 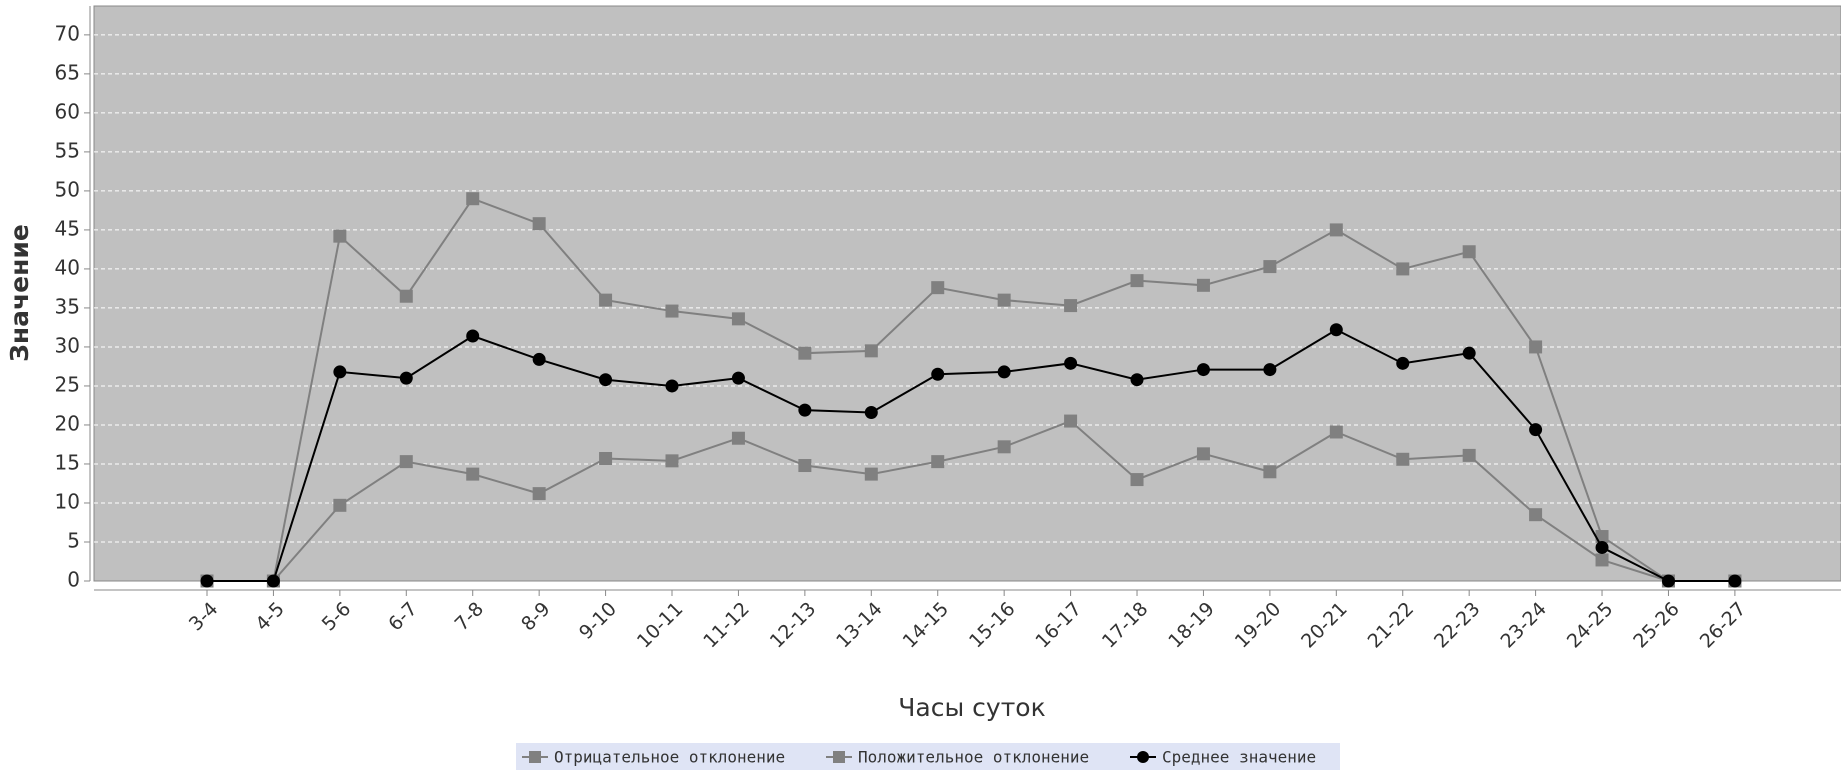 I want to click on y-tick-label: 45, so click(x=67, y=228).